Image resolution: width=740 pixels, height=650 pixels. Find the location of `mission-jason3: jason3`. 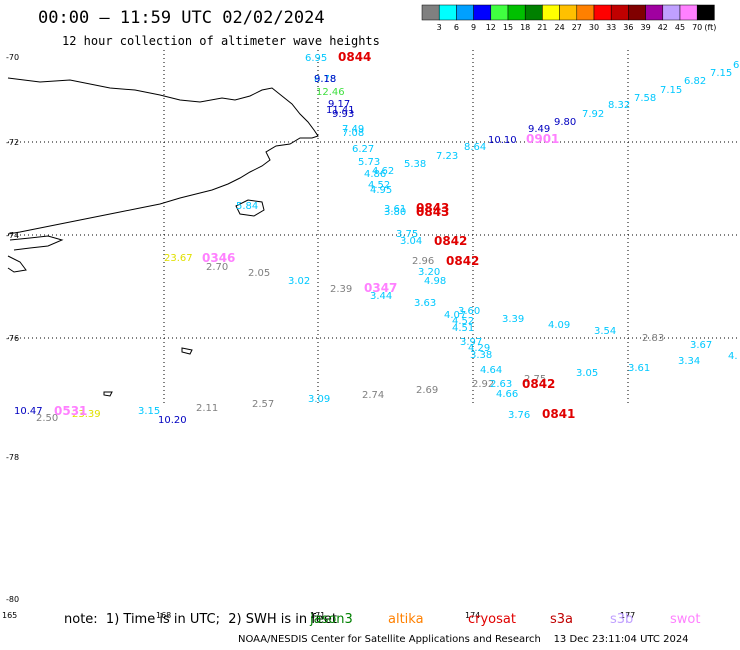

mission-jason3: jason3 is located at coordinates (331, 619).